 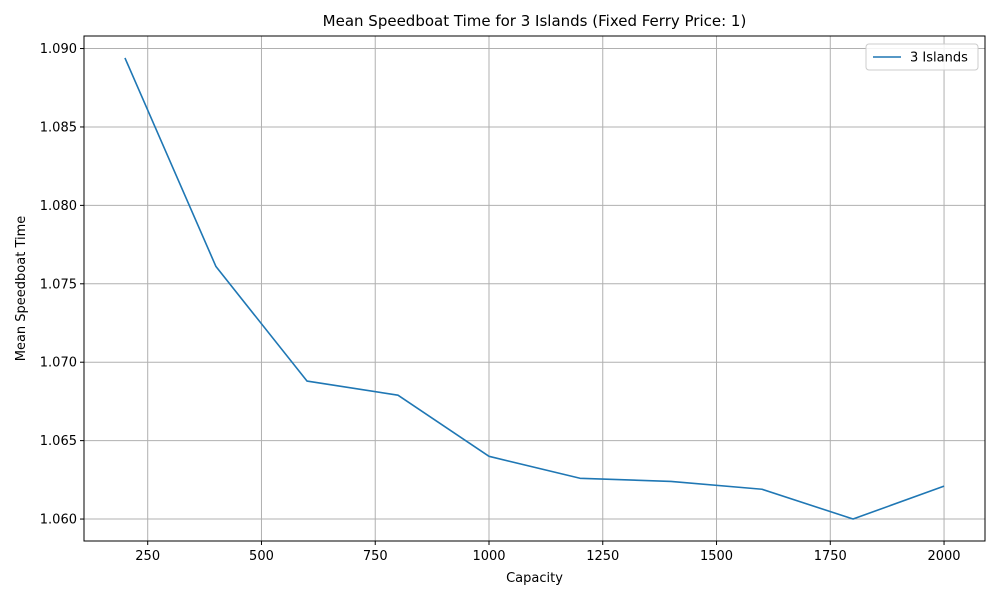 I want to click on legend: 3 Islands, so click(x=922, y=57).